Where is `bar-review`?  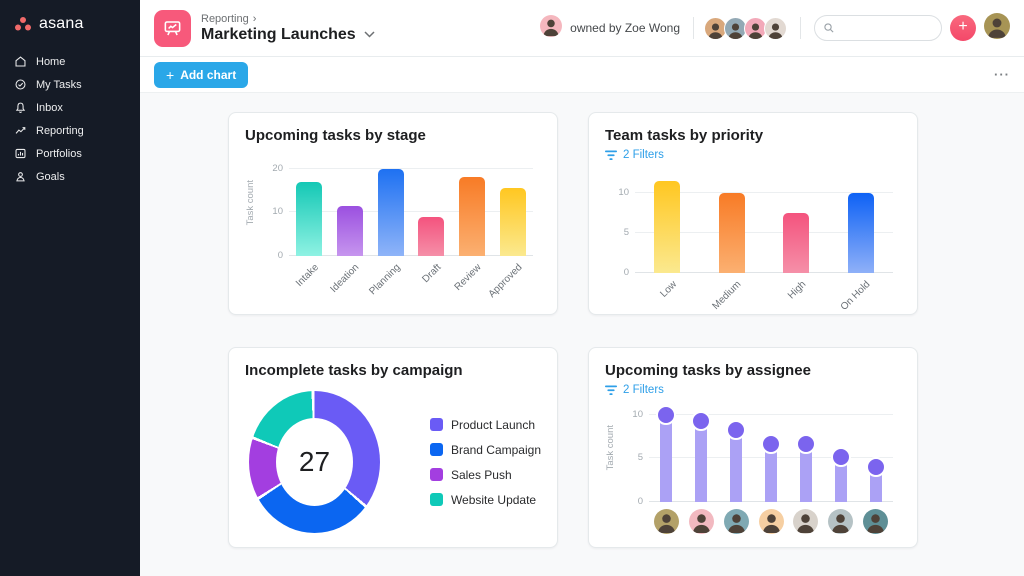
bar-review is located at coordinates (472, 216).